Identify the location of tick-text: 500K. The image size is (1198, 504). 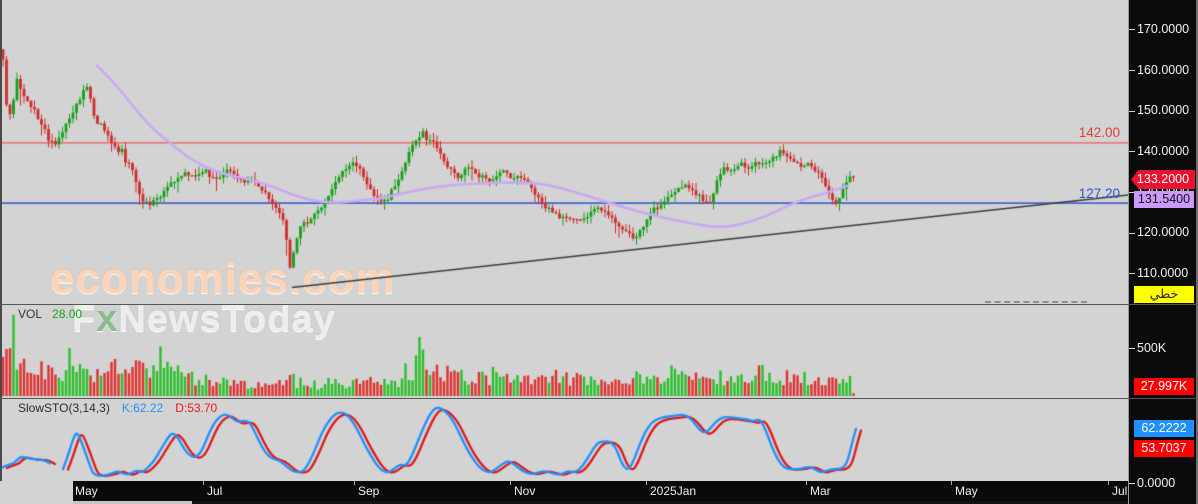
(1152, 348).